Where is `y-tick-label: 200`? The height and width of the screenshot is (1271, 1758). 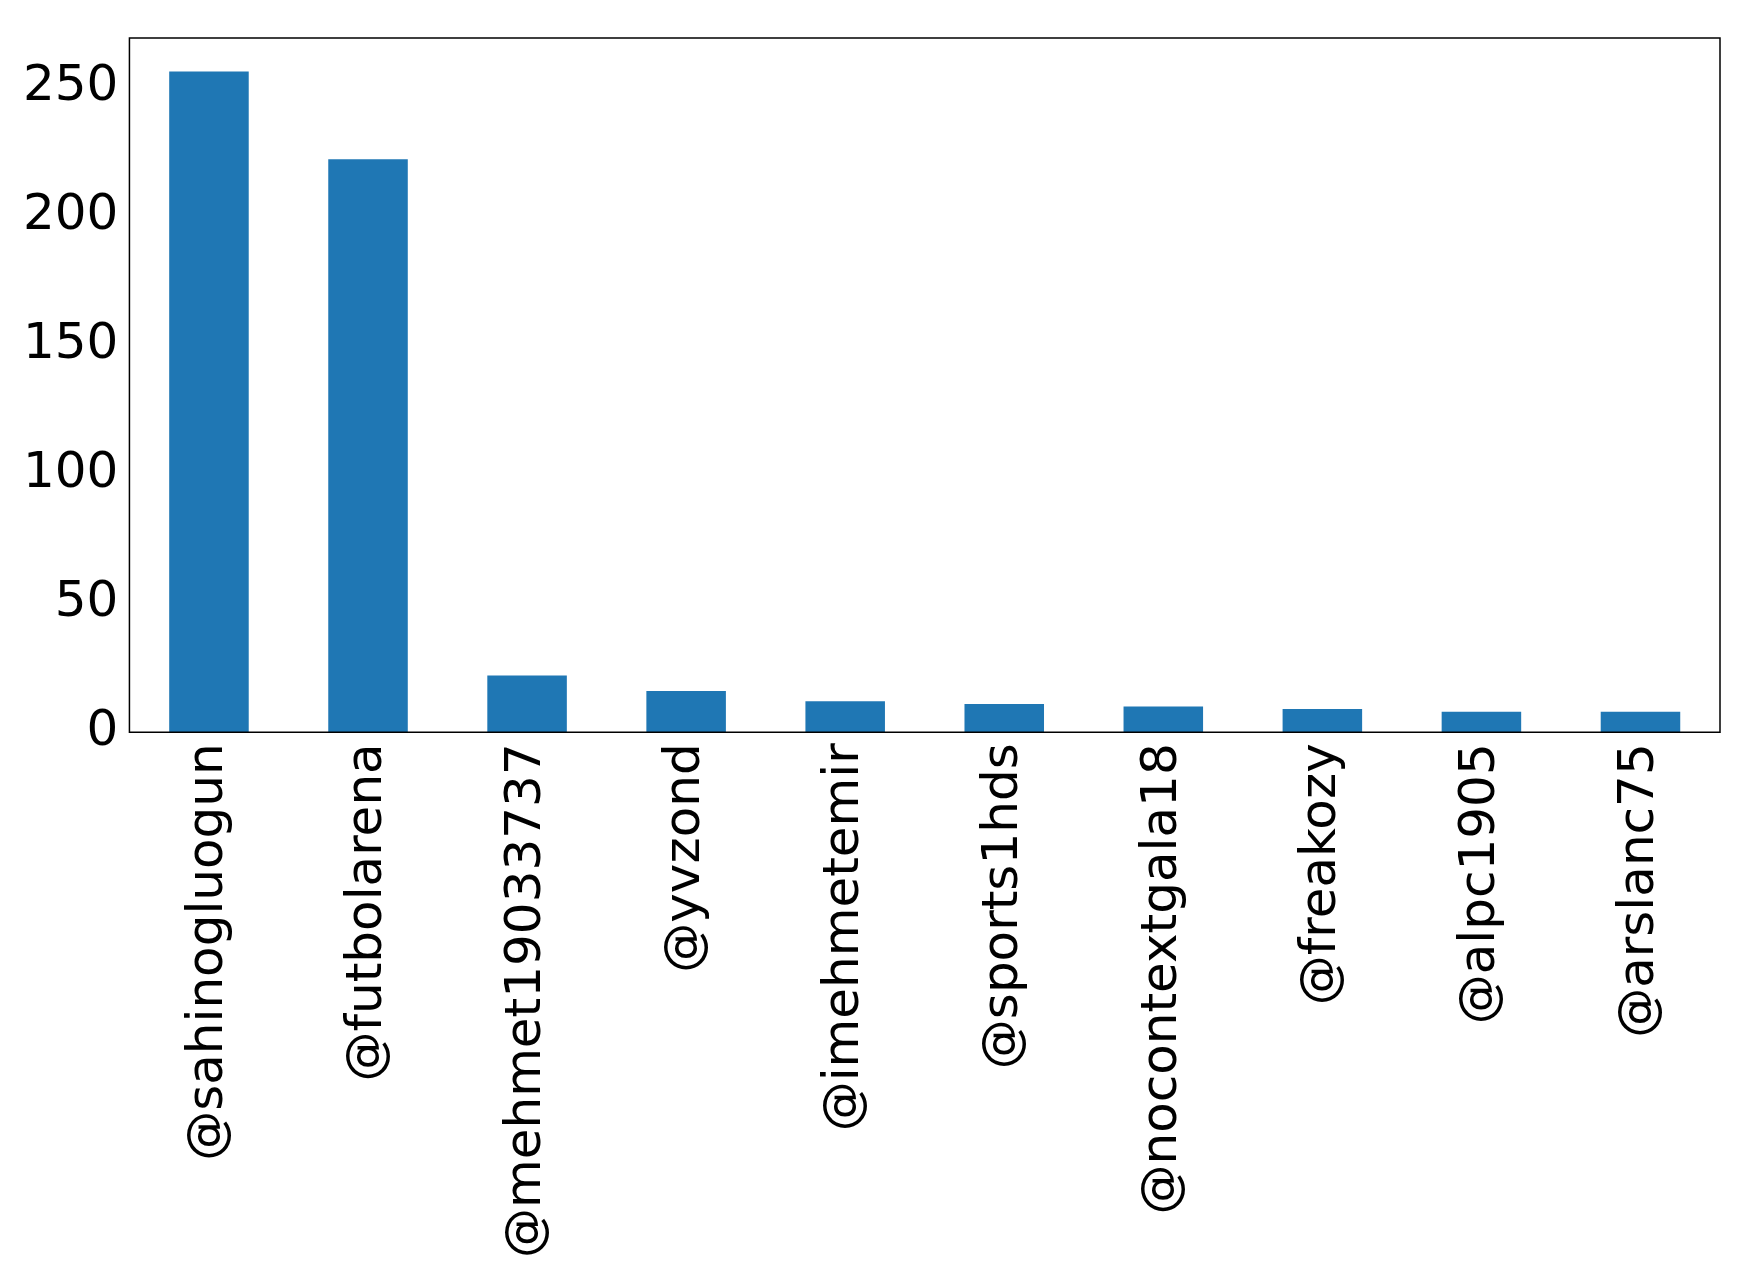 y-tick-label: 200 is located at coordinates (71, 212).